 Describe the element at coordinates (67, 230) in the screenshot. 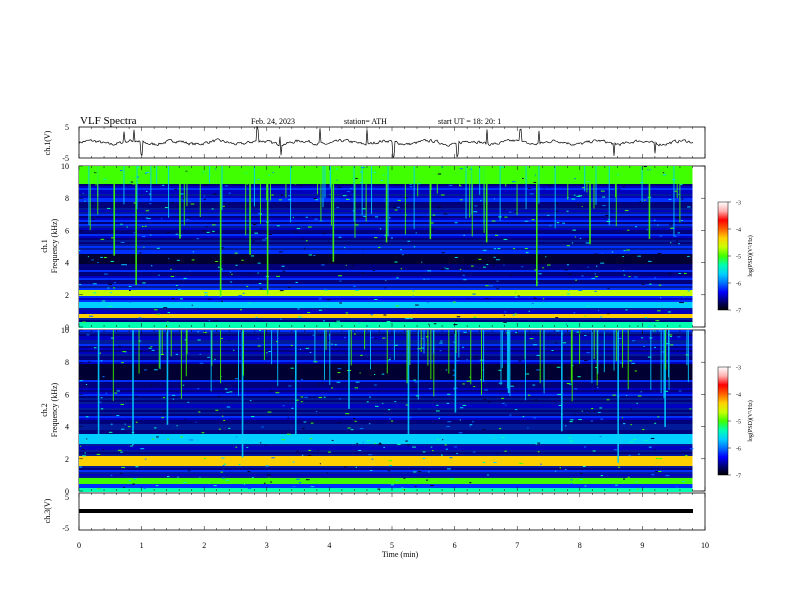

I see `y-tick-label: 6` at that location.